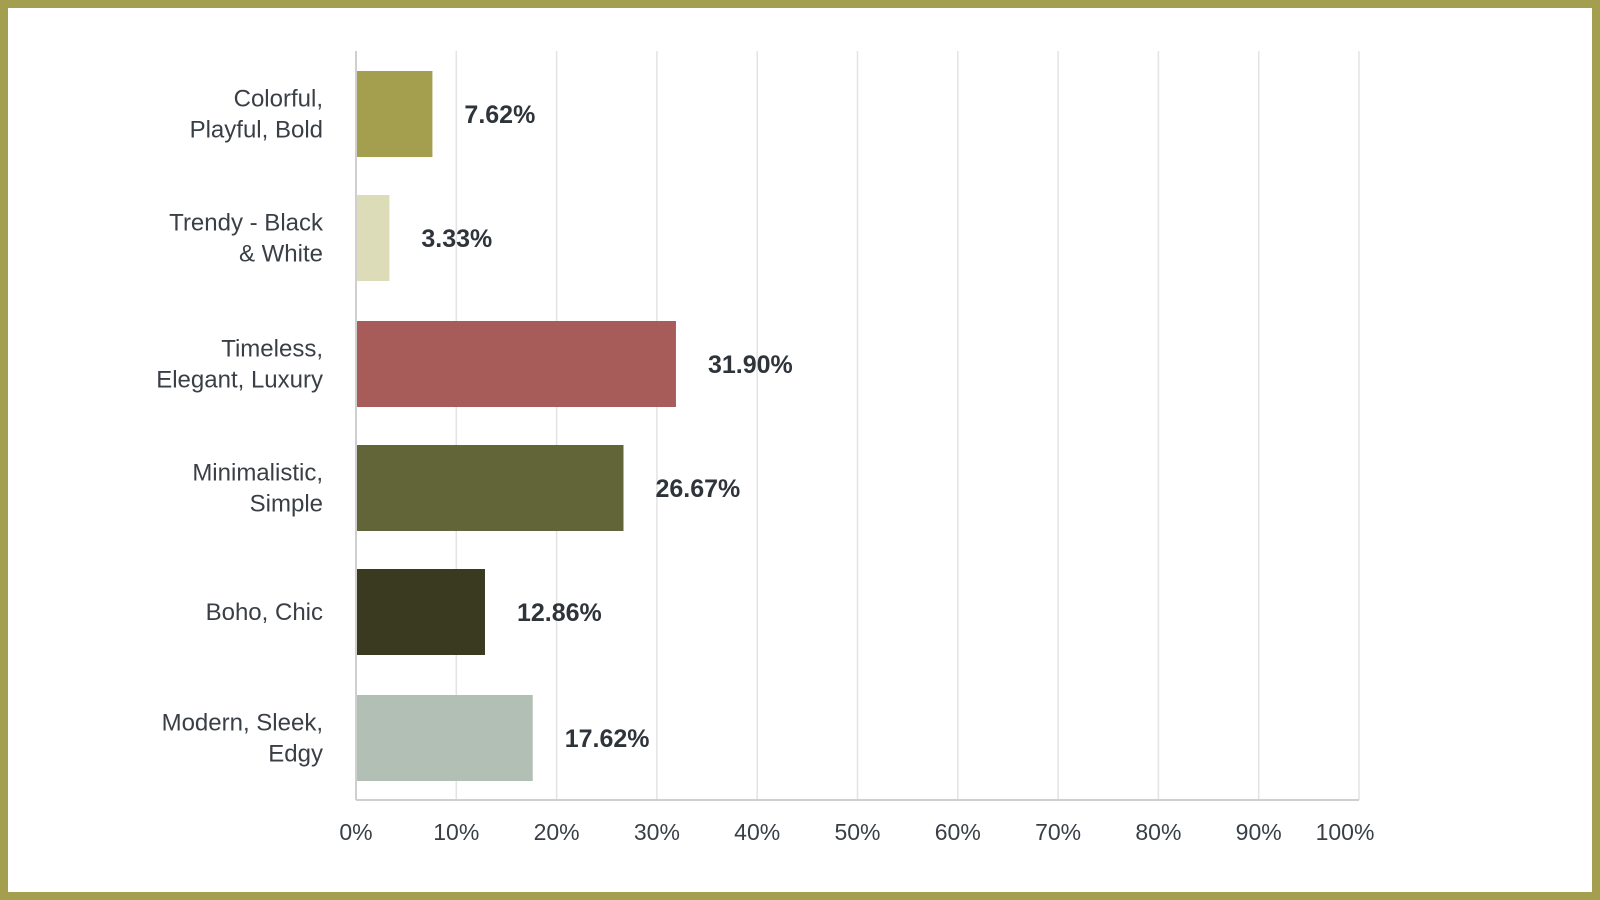  Describe the element at coordinates (278, 99) in the screenshot. I see `category-label-line: Colorful,` at that location.